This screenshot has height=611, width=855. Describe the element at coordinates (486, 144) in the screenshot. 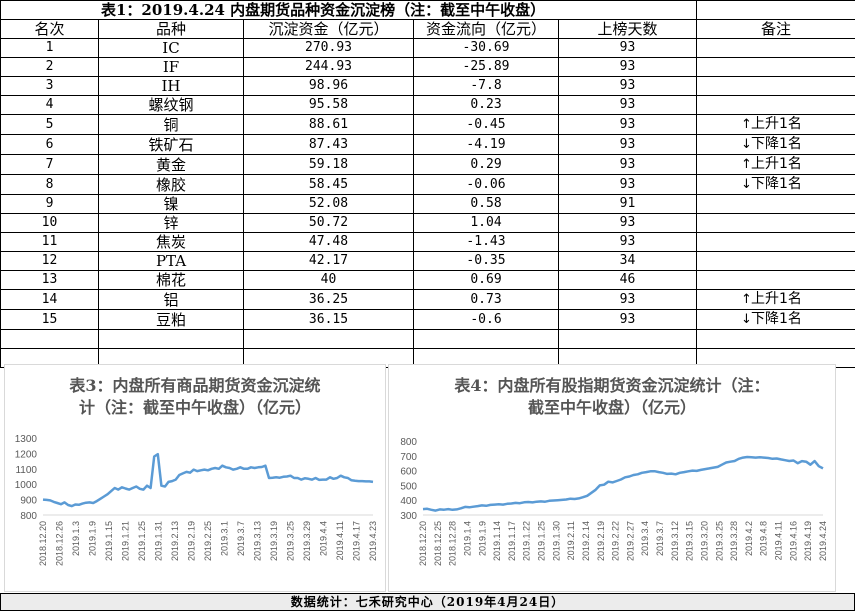

I see `flow-cell: -4.19` at that location.